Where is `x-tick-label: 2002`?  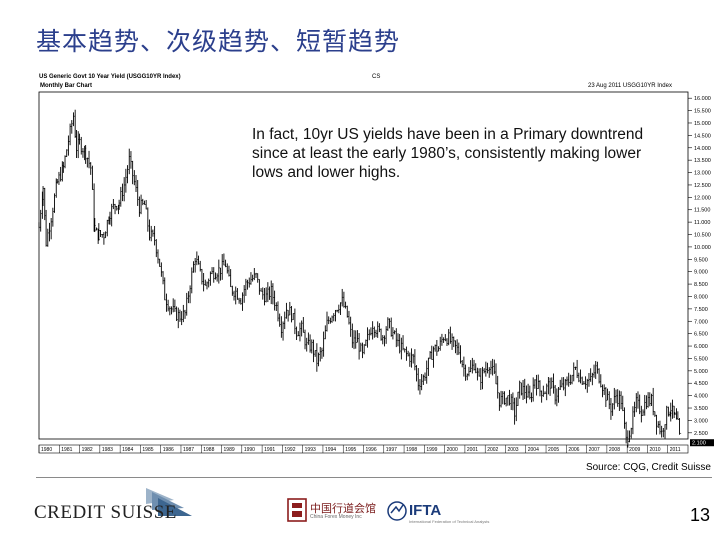 x-tick-label: 2002 is located at coordinates (492, 450).